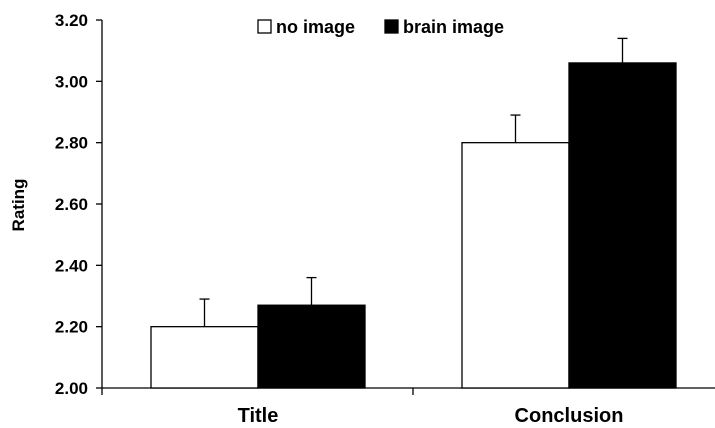 This screenshot has width=715, height=428. What do you see at coordinates (71, 327) in the screenshot?
I see `y-tick-label: 2.20` at bounding box center [71, 327].